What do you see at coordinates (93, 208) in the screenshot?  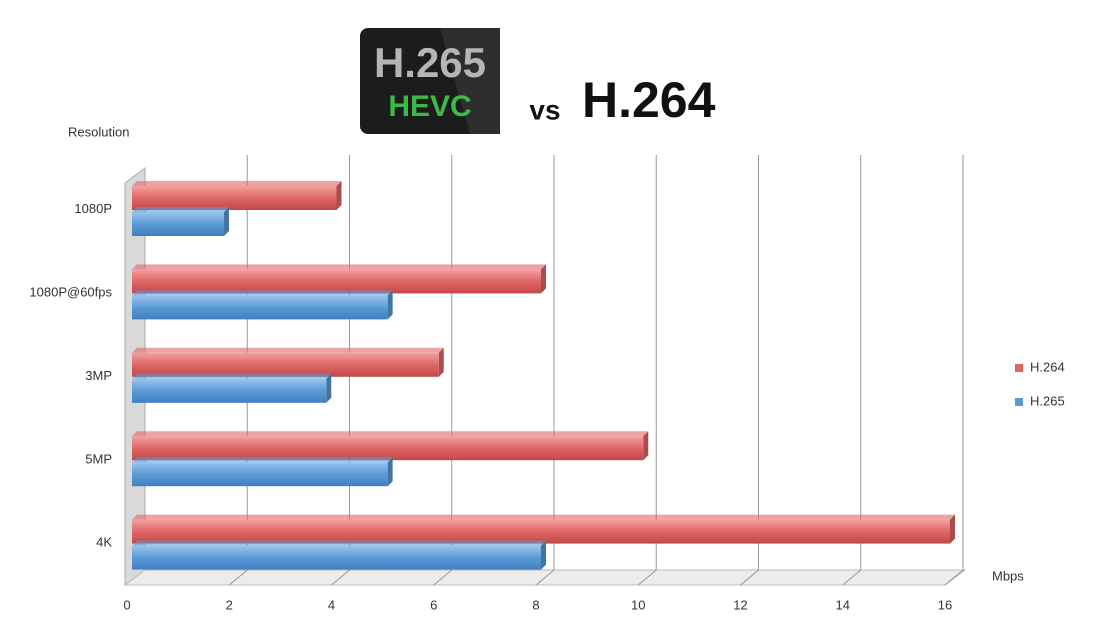 I see `y-tick-label: 1080P` at bounding box center [93, 208].